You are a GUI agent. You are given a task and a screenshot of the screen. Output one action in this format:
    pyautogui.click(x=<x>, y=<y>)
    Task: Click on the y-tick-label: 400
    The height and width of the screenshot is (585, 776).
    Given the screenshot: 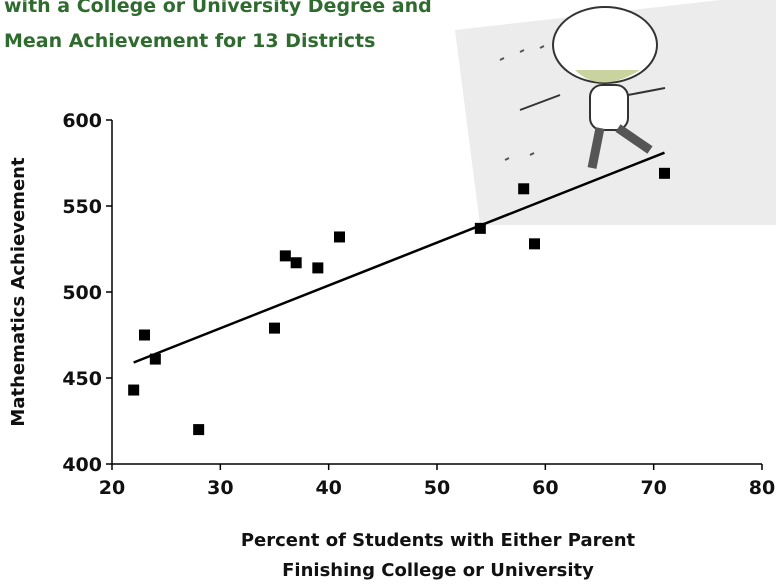 What is the action you would take?
    pyautogui.click(x=82, y=465)
    